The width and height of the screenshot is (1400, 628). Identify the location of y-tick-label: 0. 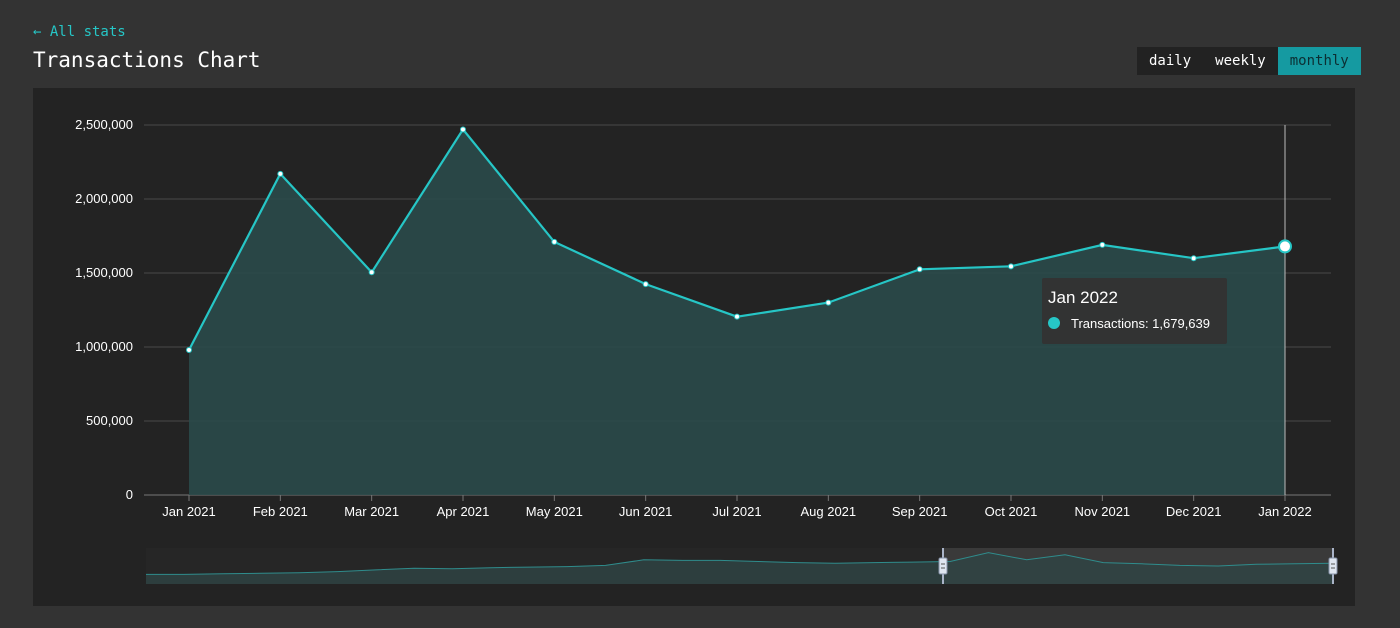
(129, 494).